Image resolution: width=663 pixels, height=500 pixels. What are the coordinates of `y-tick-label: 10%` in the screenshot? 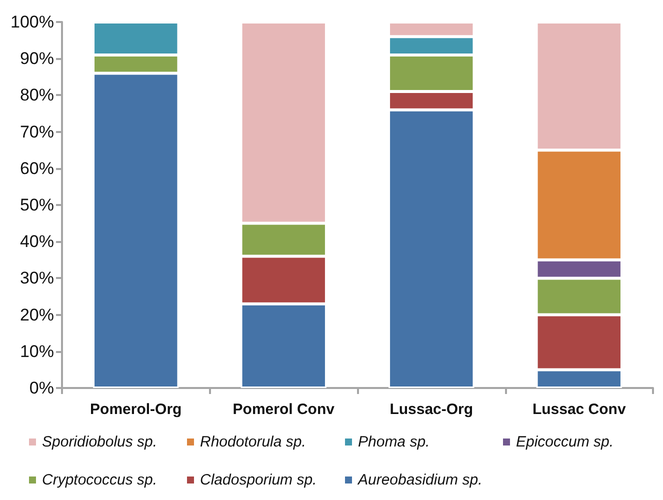 It's located at (37, 351).